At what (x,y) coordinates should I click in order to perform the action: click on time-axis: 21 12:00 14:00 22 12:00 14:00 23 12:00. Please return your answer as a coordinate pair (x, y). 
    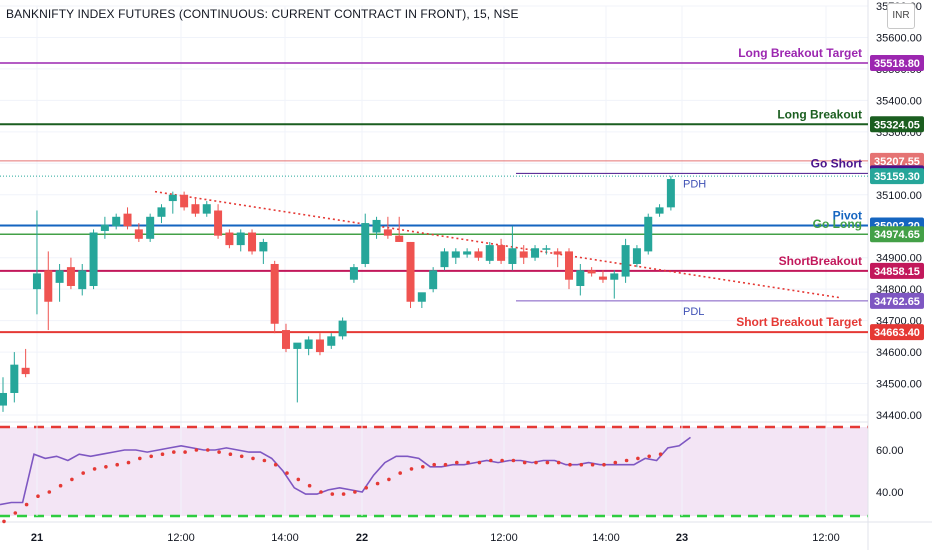
    Looking at the image, I should click on (435, 538).